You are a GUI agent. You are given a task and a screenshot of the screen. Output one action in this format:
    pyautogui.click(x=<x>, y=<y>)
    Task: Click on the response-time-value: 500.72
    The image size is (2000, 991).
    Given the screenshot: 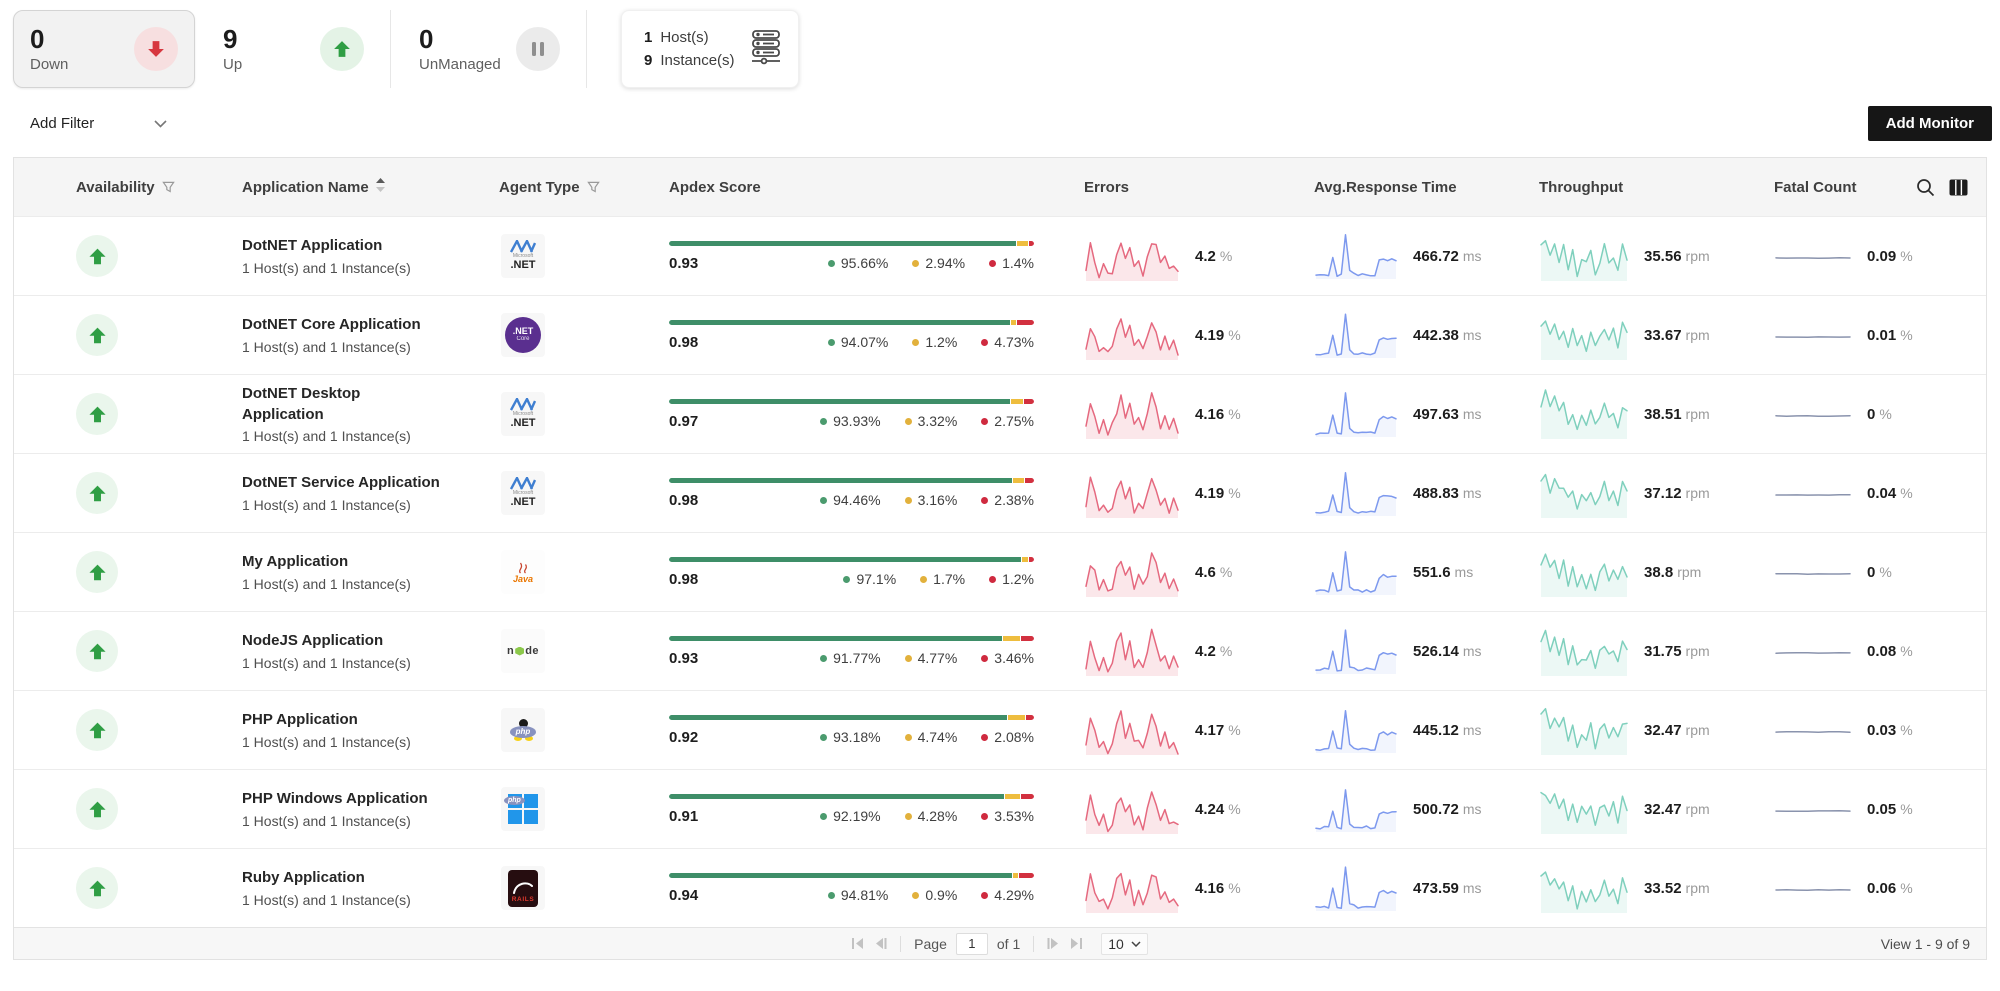 What is the action you would take?
    pyautogui.click(x=1436, y=809)
    